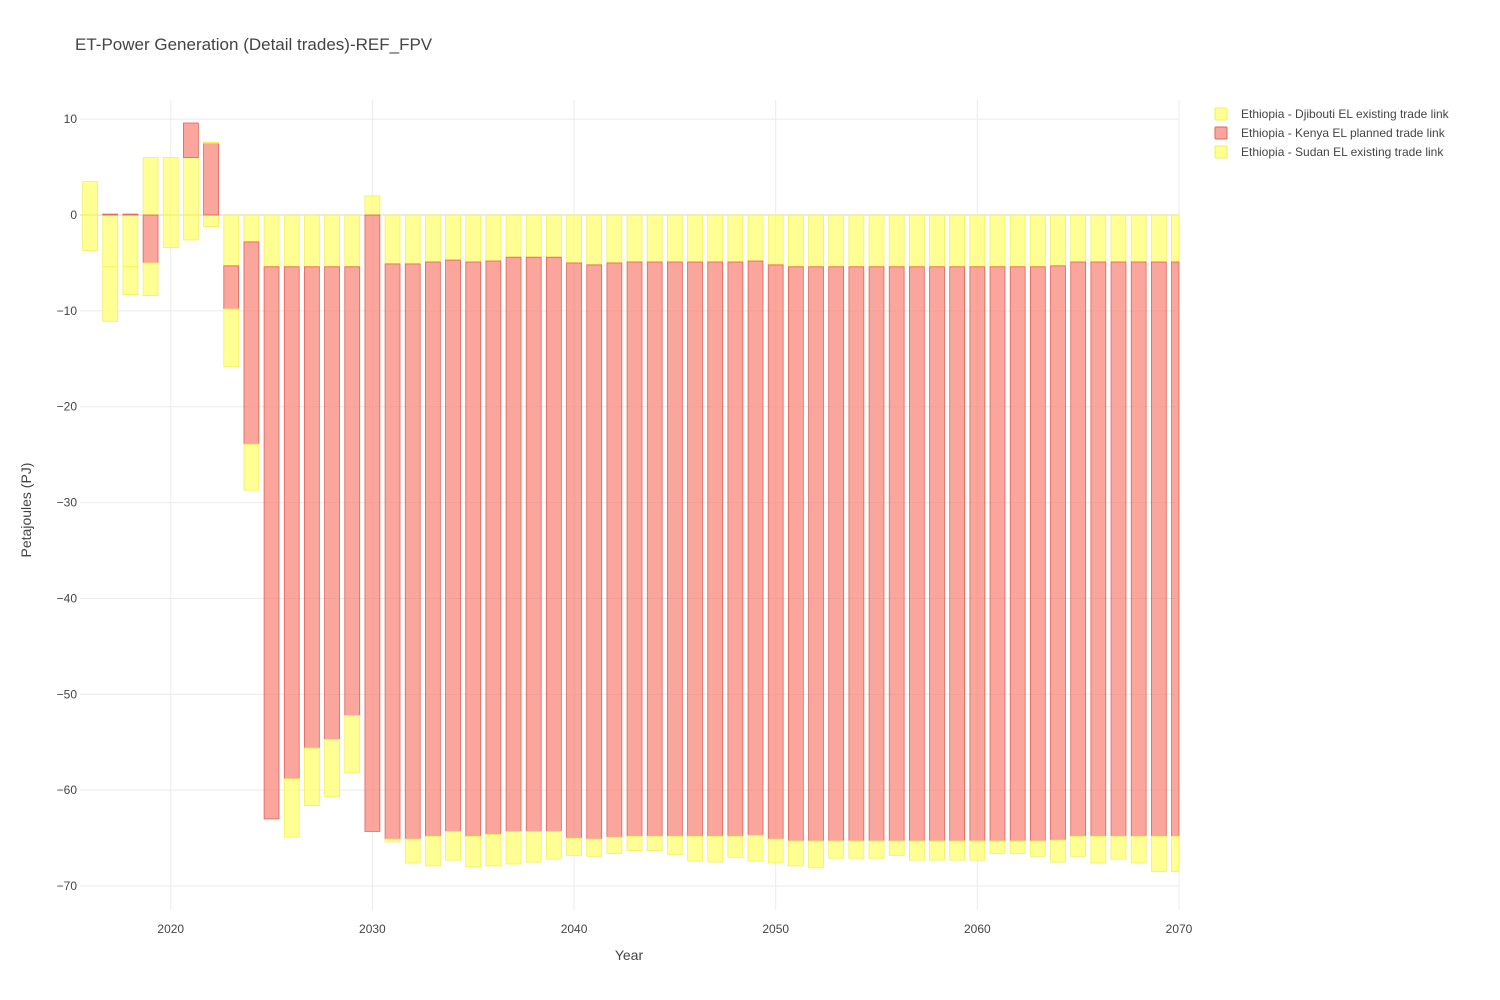  What do you see at coordinates (1158, 549) in the screenshot?
I see `bar-series-1-2069` at bounding box center [1158, 549].